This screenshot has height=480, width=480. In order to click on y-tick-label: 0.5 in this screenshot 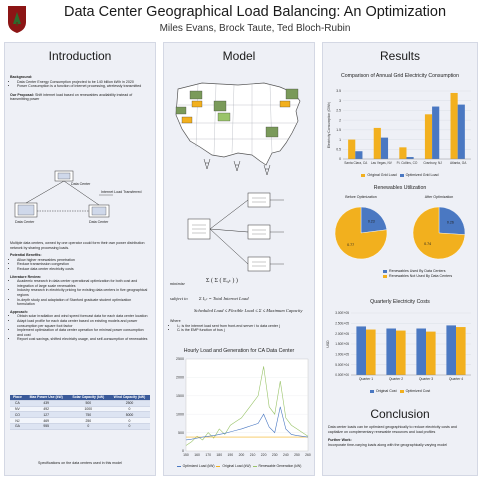, I will do `click(338, 149)`.